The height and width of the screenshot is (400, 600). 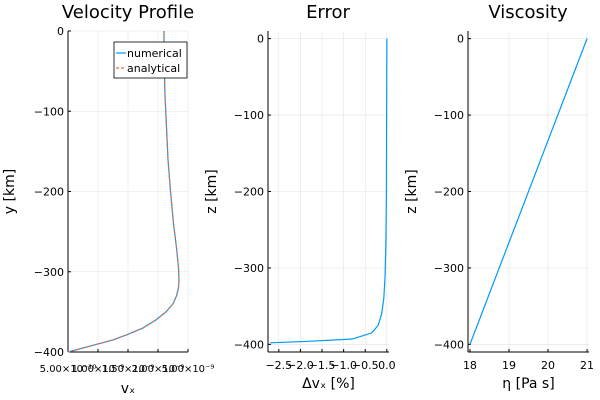 I want to click on error-ytick-label: −300, so click(x=249, y=268).